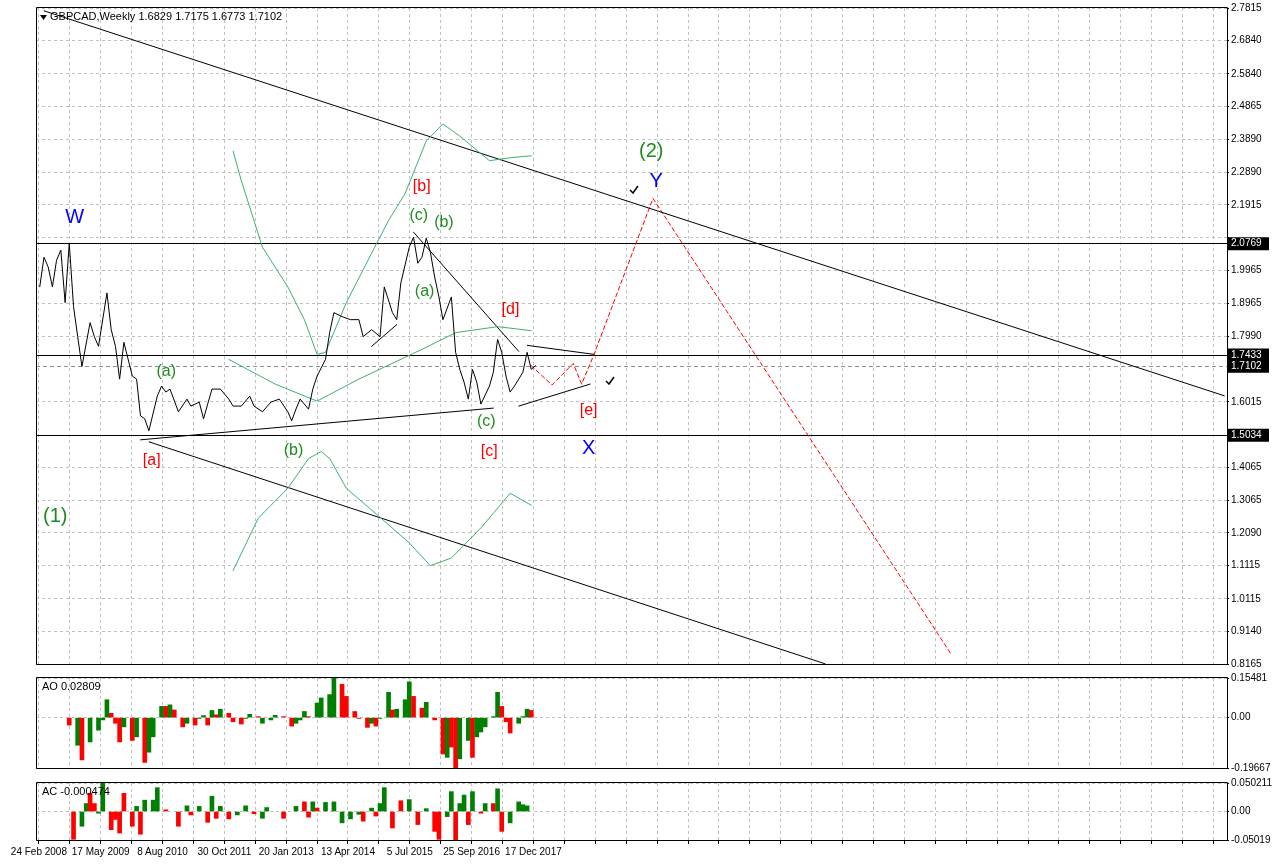  What do you see at coordinates (1246, 598) in the screenshot?
I see `y-tick-label: 1.0115` at bounding box center [1246, 598].